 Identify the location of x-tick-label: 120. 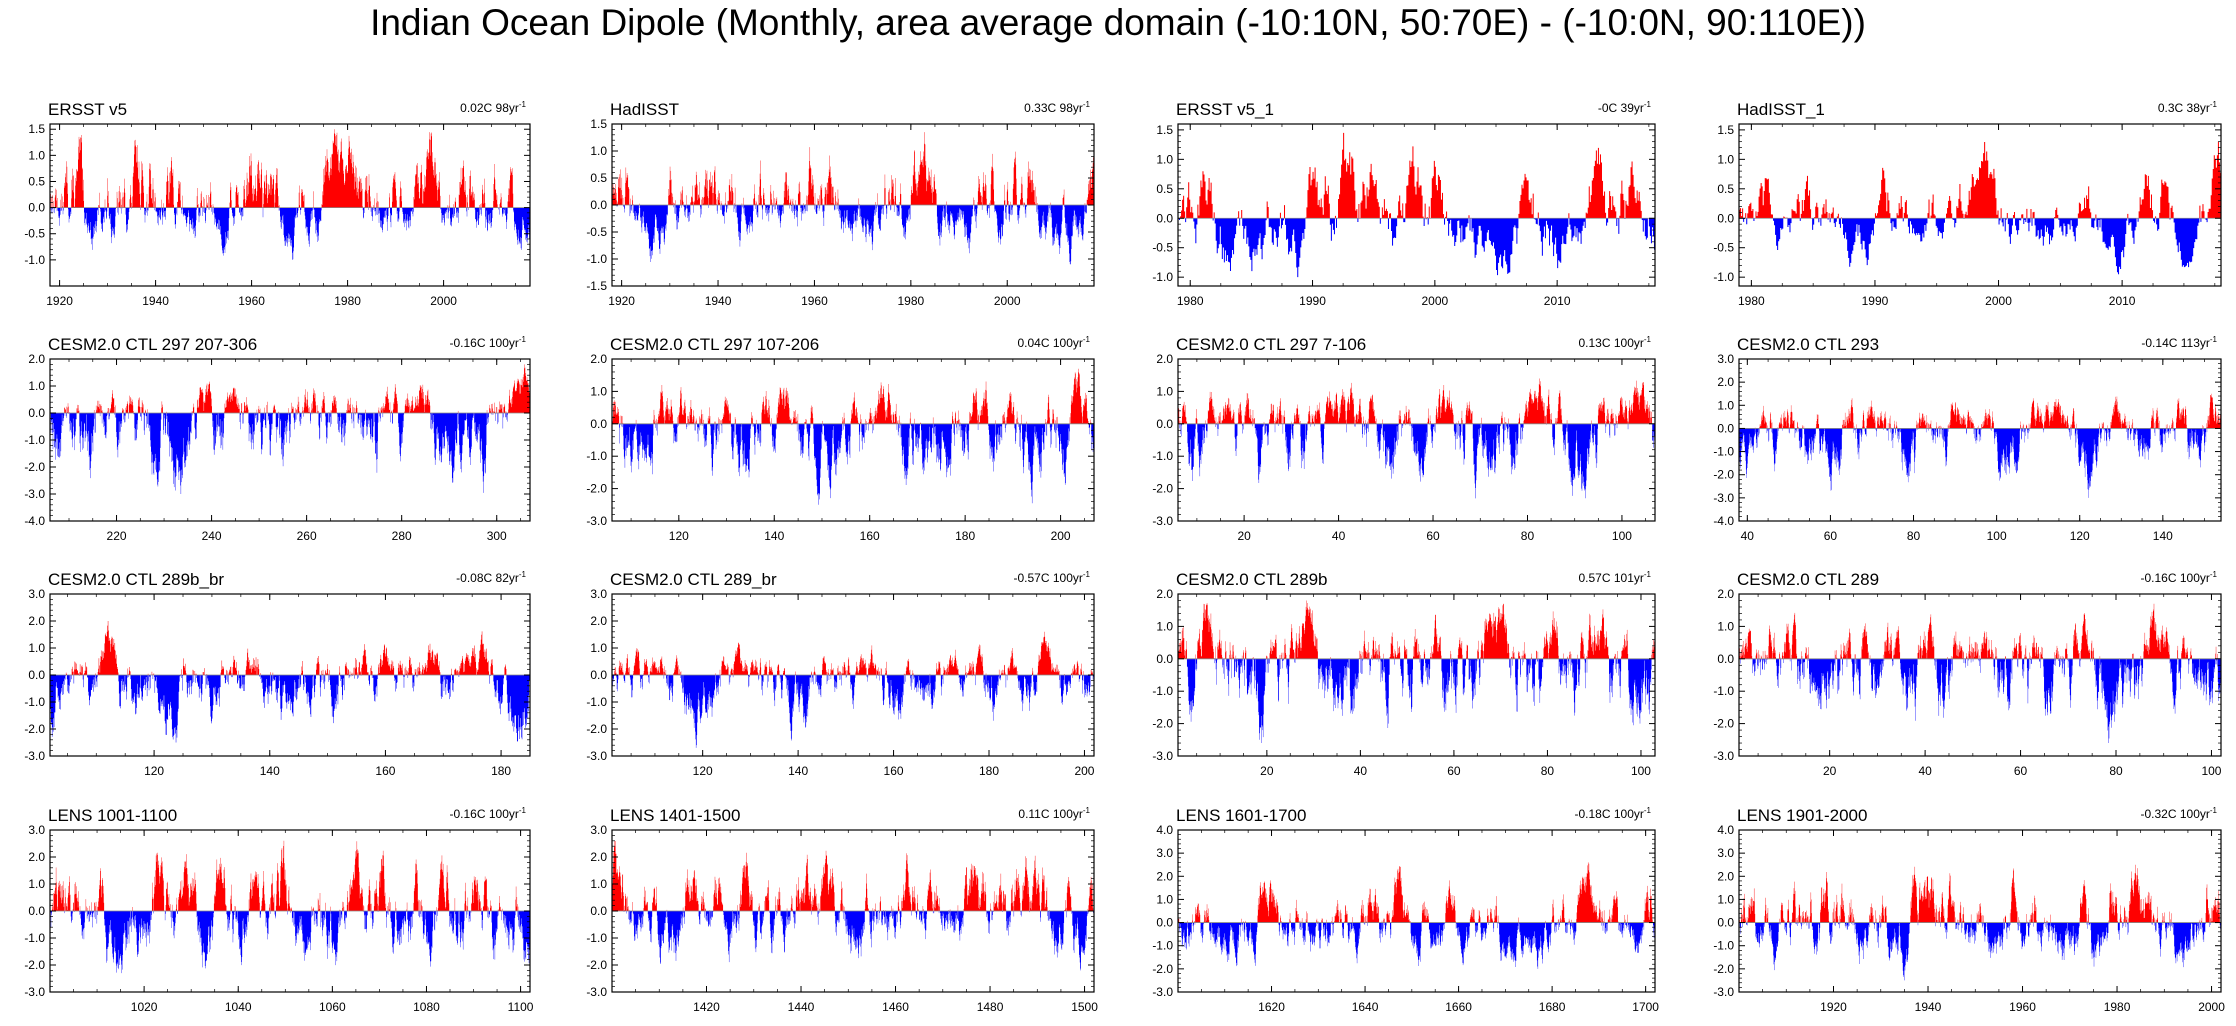
(679, 536).